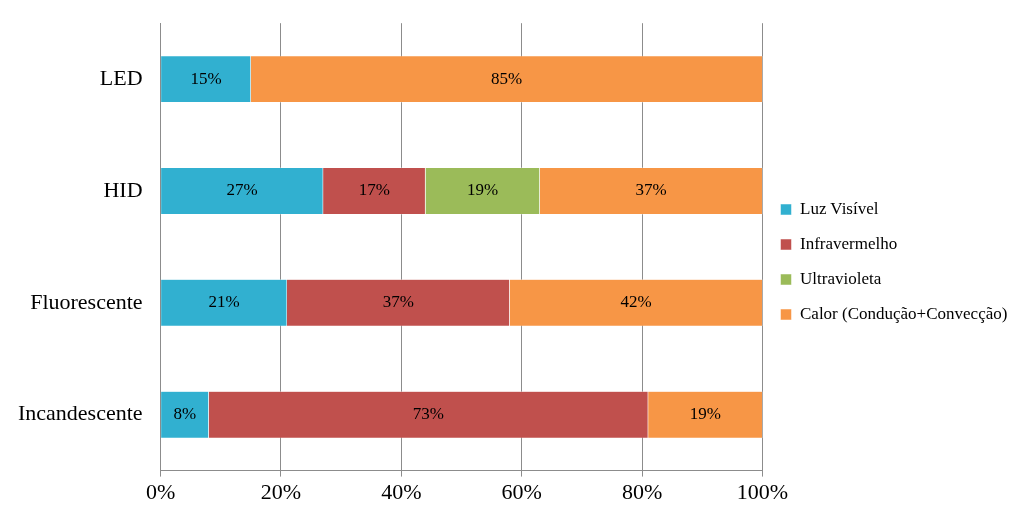 The image size is (1026, 511). Describe the element at coordinates (849, 243) in the screenshot. I see `legend-label: Infravermelho` at that location.